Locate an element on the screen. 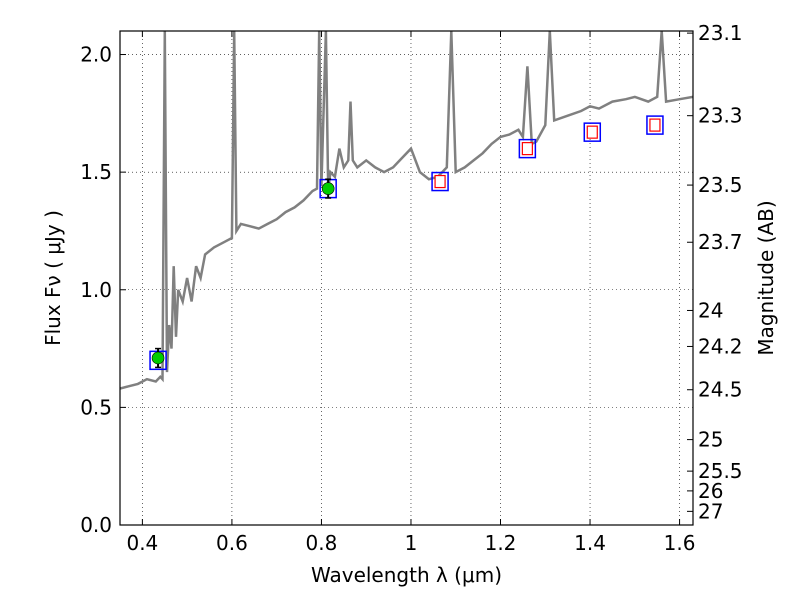  x-tick-label: 1.2 is located at coordinates (501, 543).